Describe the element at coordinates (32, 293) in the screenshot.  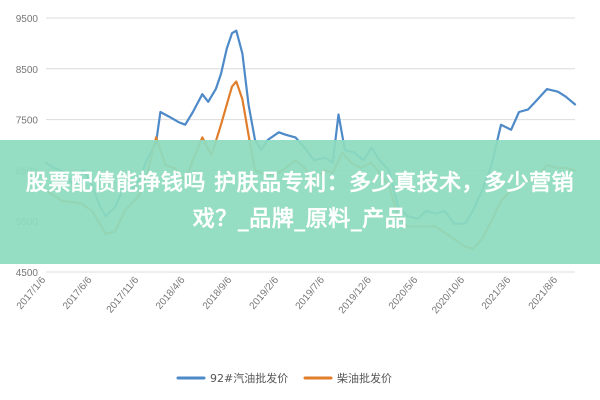
I see `x-tick-label-2017-1-6: 2017/1/6` at that location.